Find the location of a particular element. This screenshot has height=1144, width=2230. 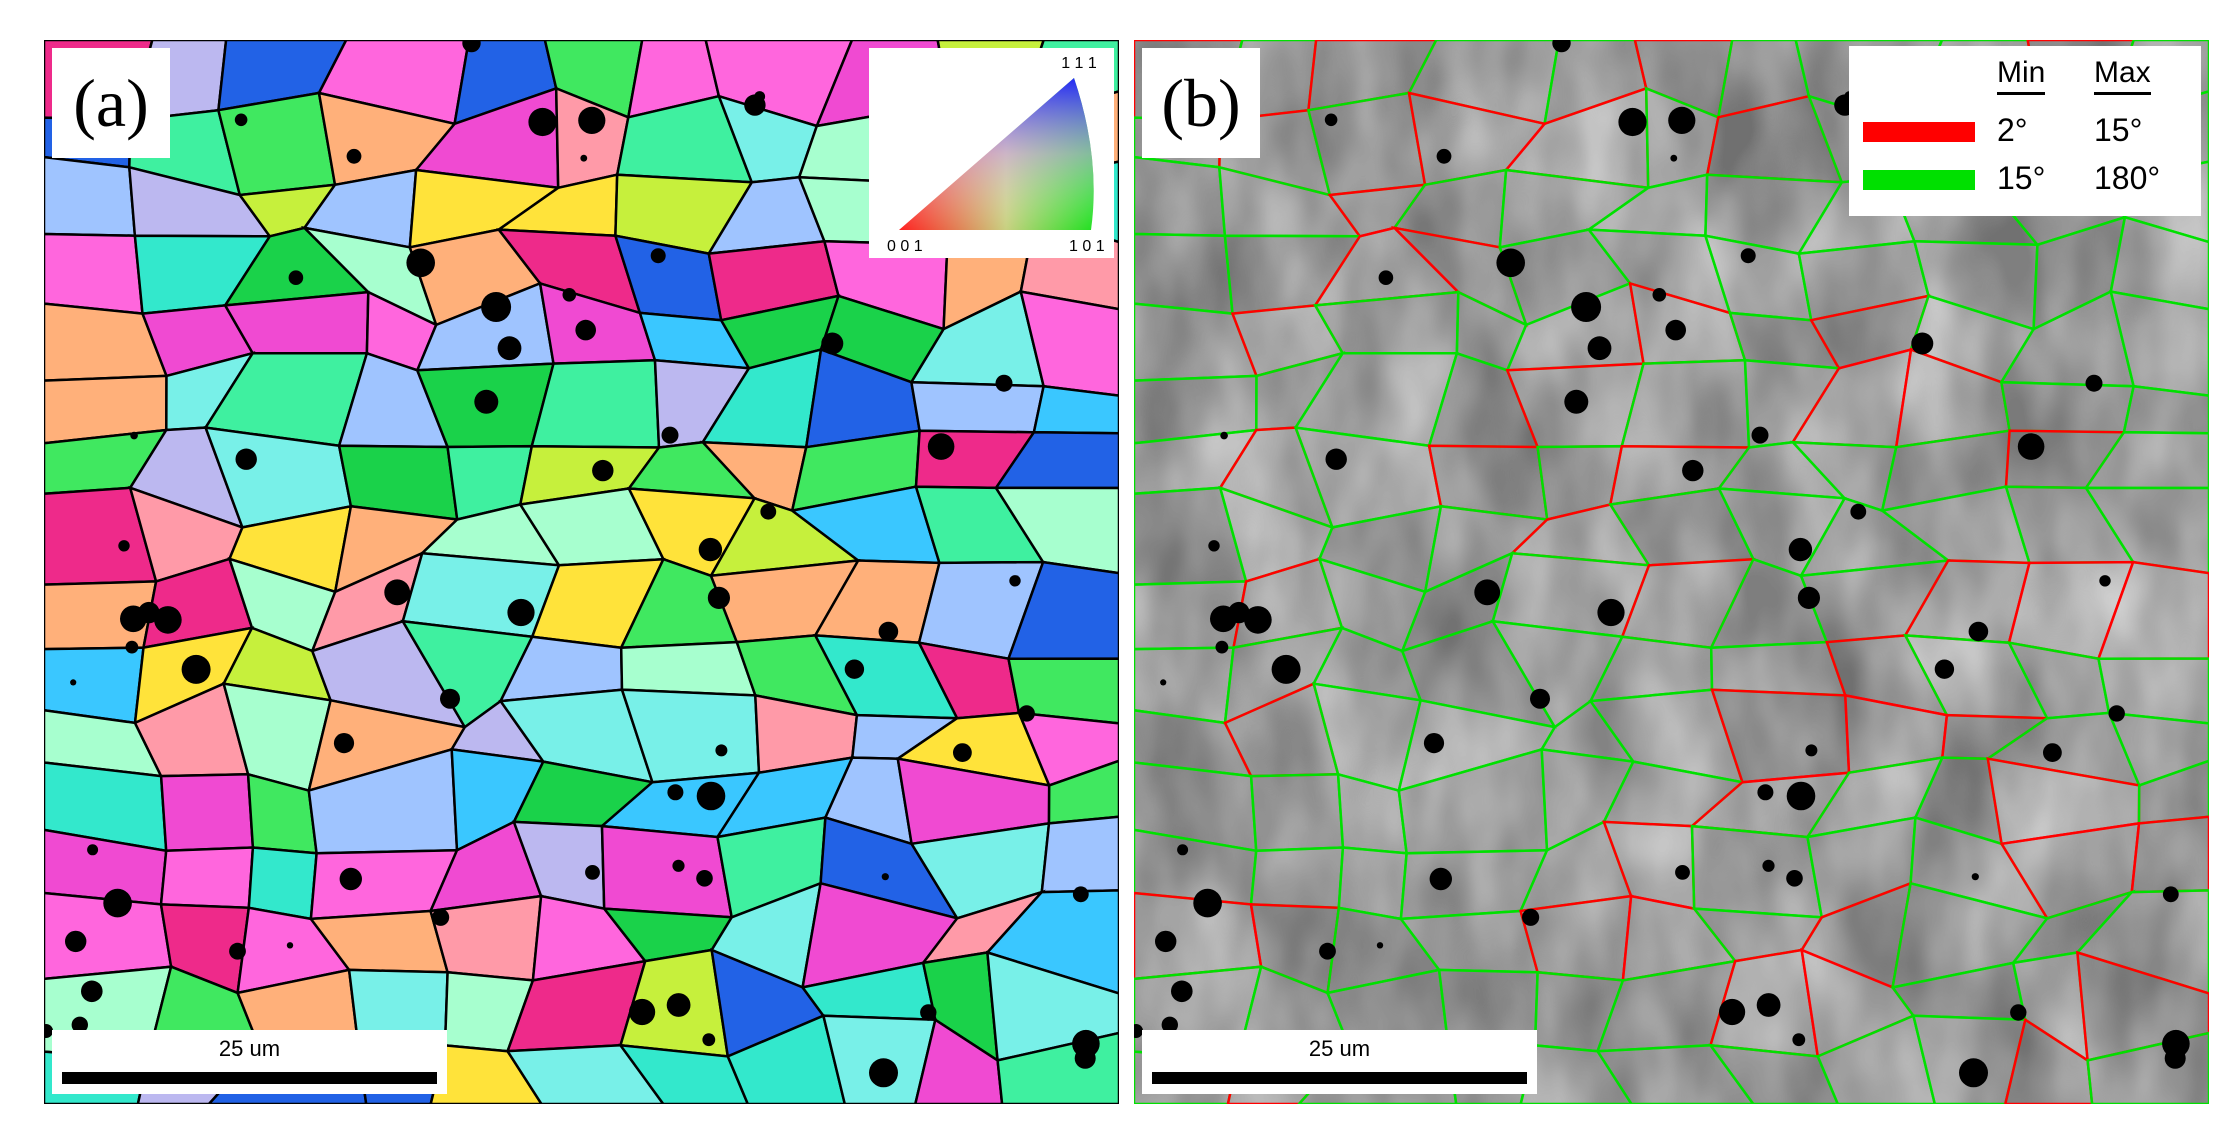

scale-bar-line-a is located at coordinates (249, 1078).